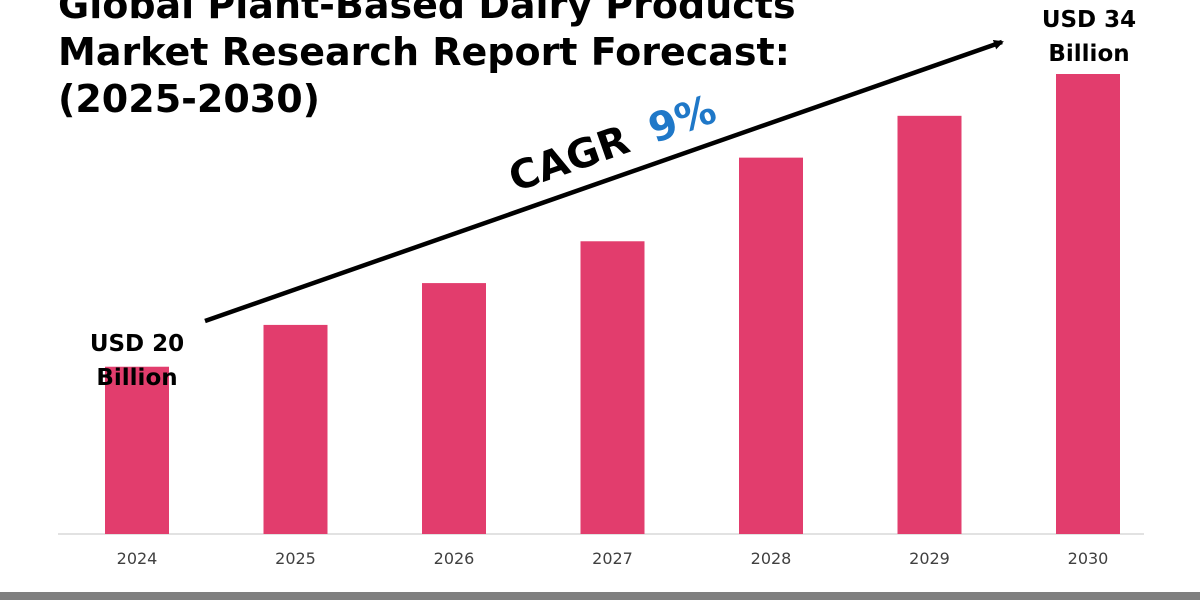  What do you see at coordinates (929, 558) in the screenshot?
I see `x-tick-2029: 2029` at bounding box center [929, 558].